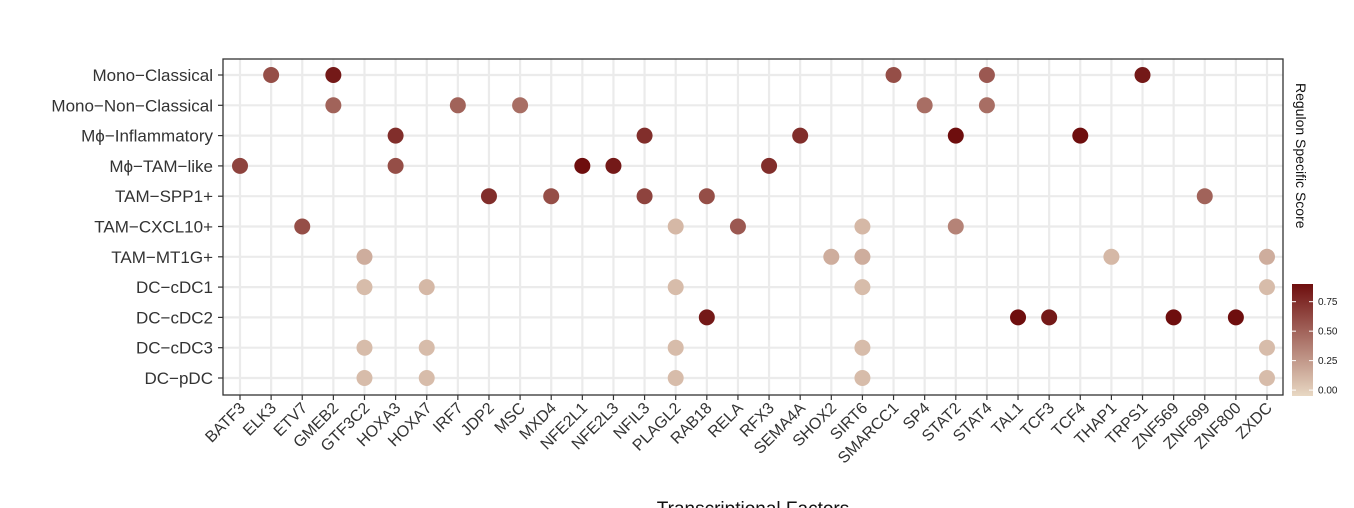 Image resolution: width=1354 pixels, height=508 pixels. Describe the element at coordinates (164, 196) in the screenshot. I see `y-tick-label: TAM−SPP1+` at that location.